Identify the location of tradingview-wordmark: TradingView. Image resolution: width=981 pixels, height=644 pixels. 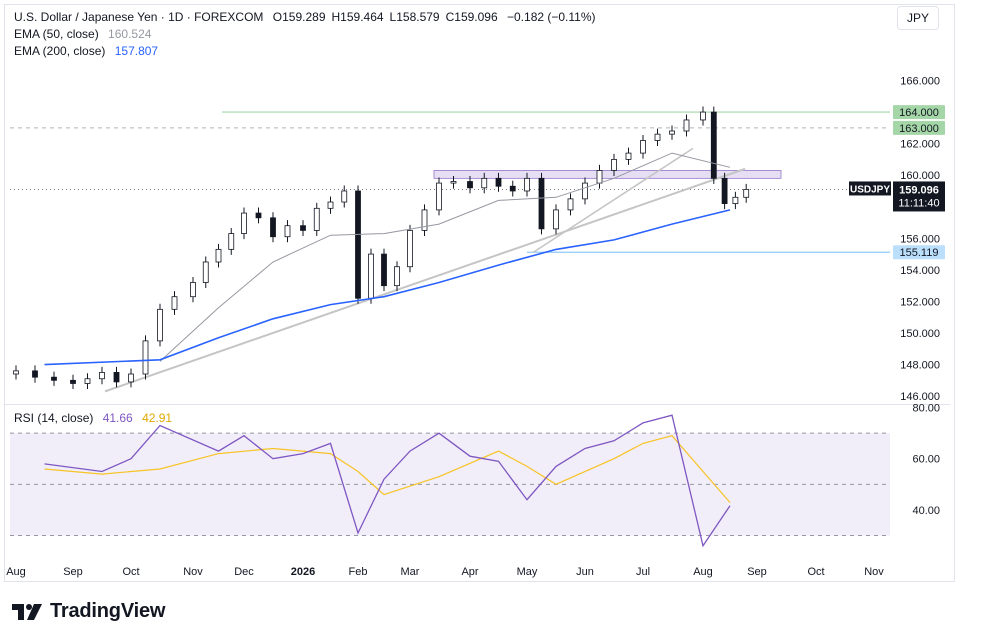
(108, 611).